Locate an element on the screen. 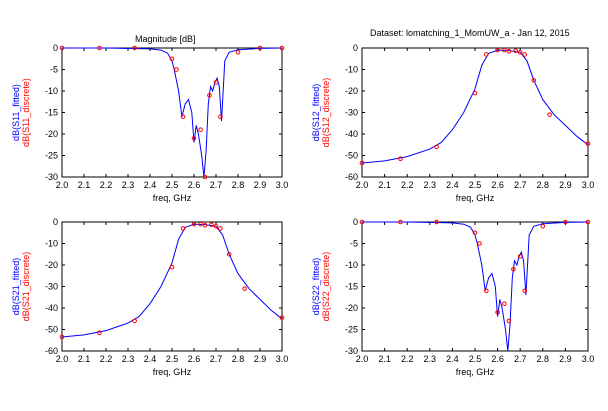 The width and height of the screenshot is (608, 411). y-axis-label-discrete: dB(S12_discrete) is located at coordinates (326, 113).